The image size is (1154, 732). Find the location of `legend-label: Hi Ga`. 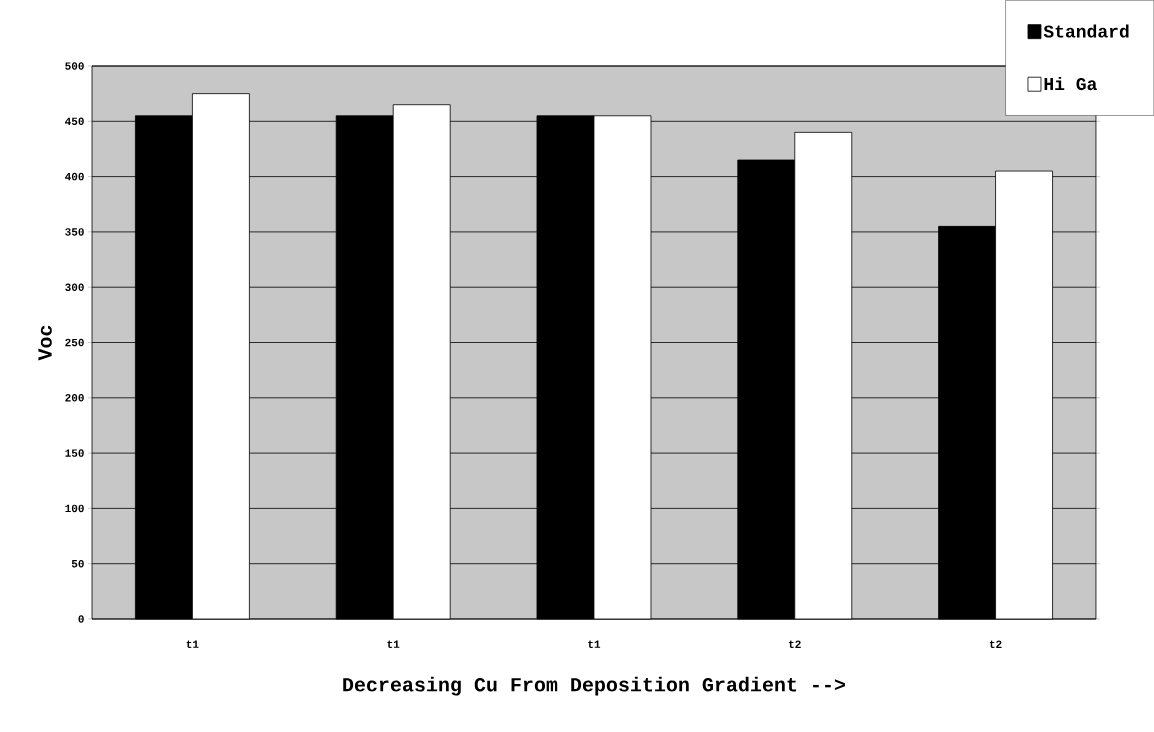

legend-label: Hi Ga is located at coordinates (1070, 83).